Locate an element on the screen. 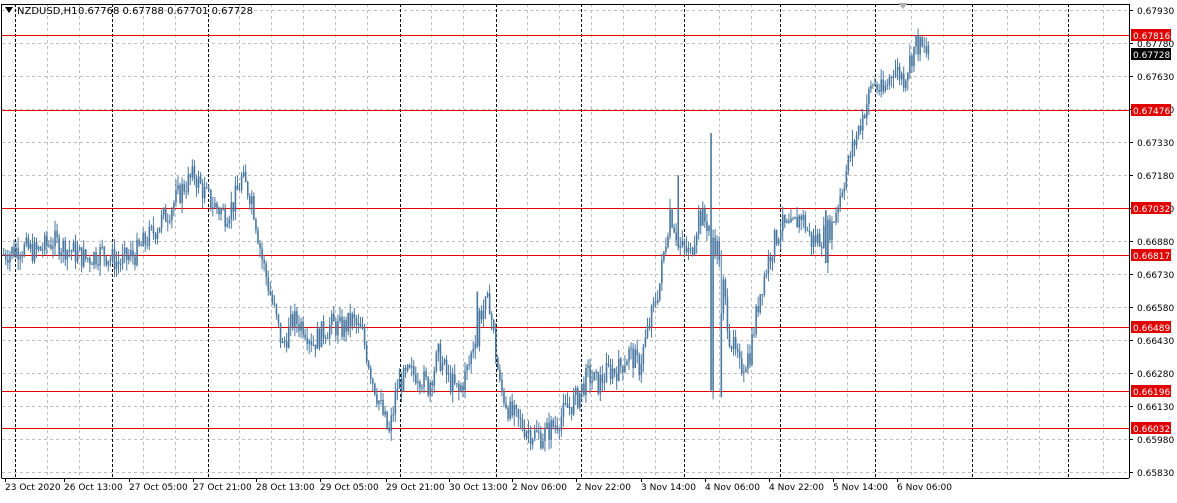 The width and height of the screenshot is (1177, 503). price-tick-label: 0.66880 is located at coordinates (1155, 243).